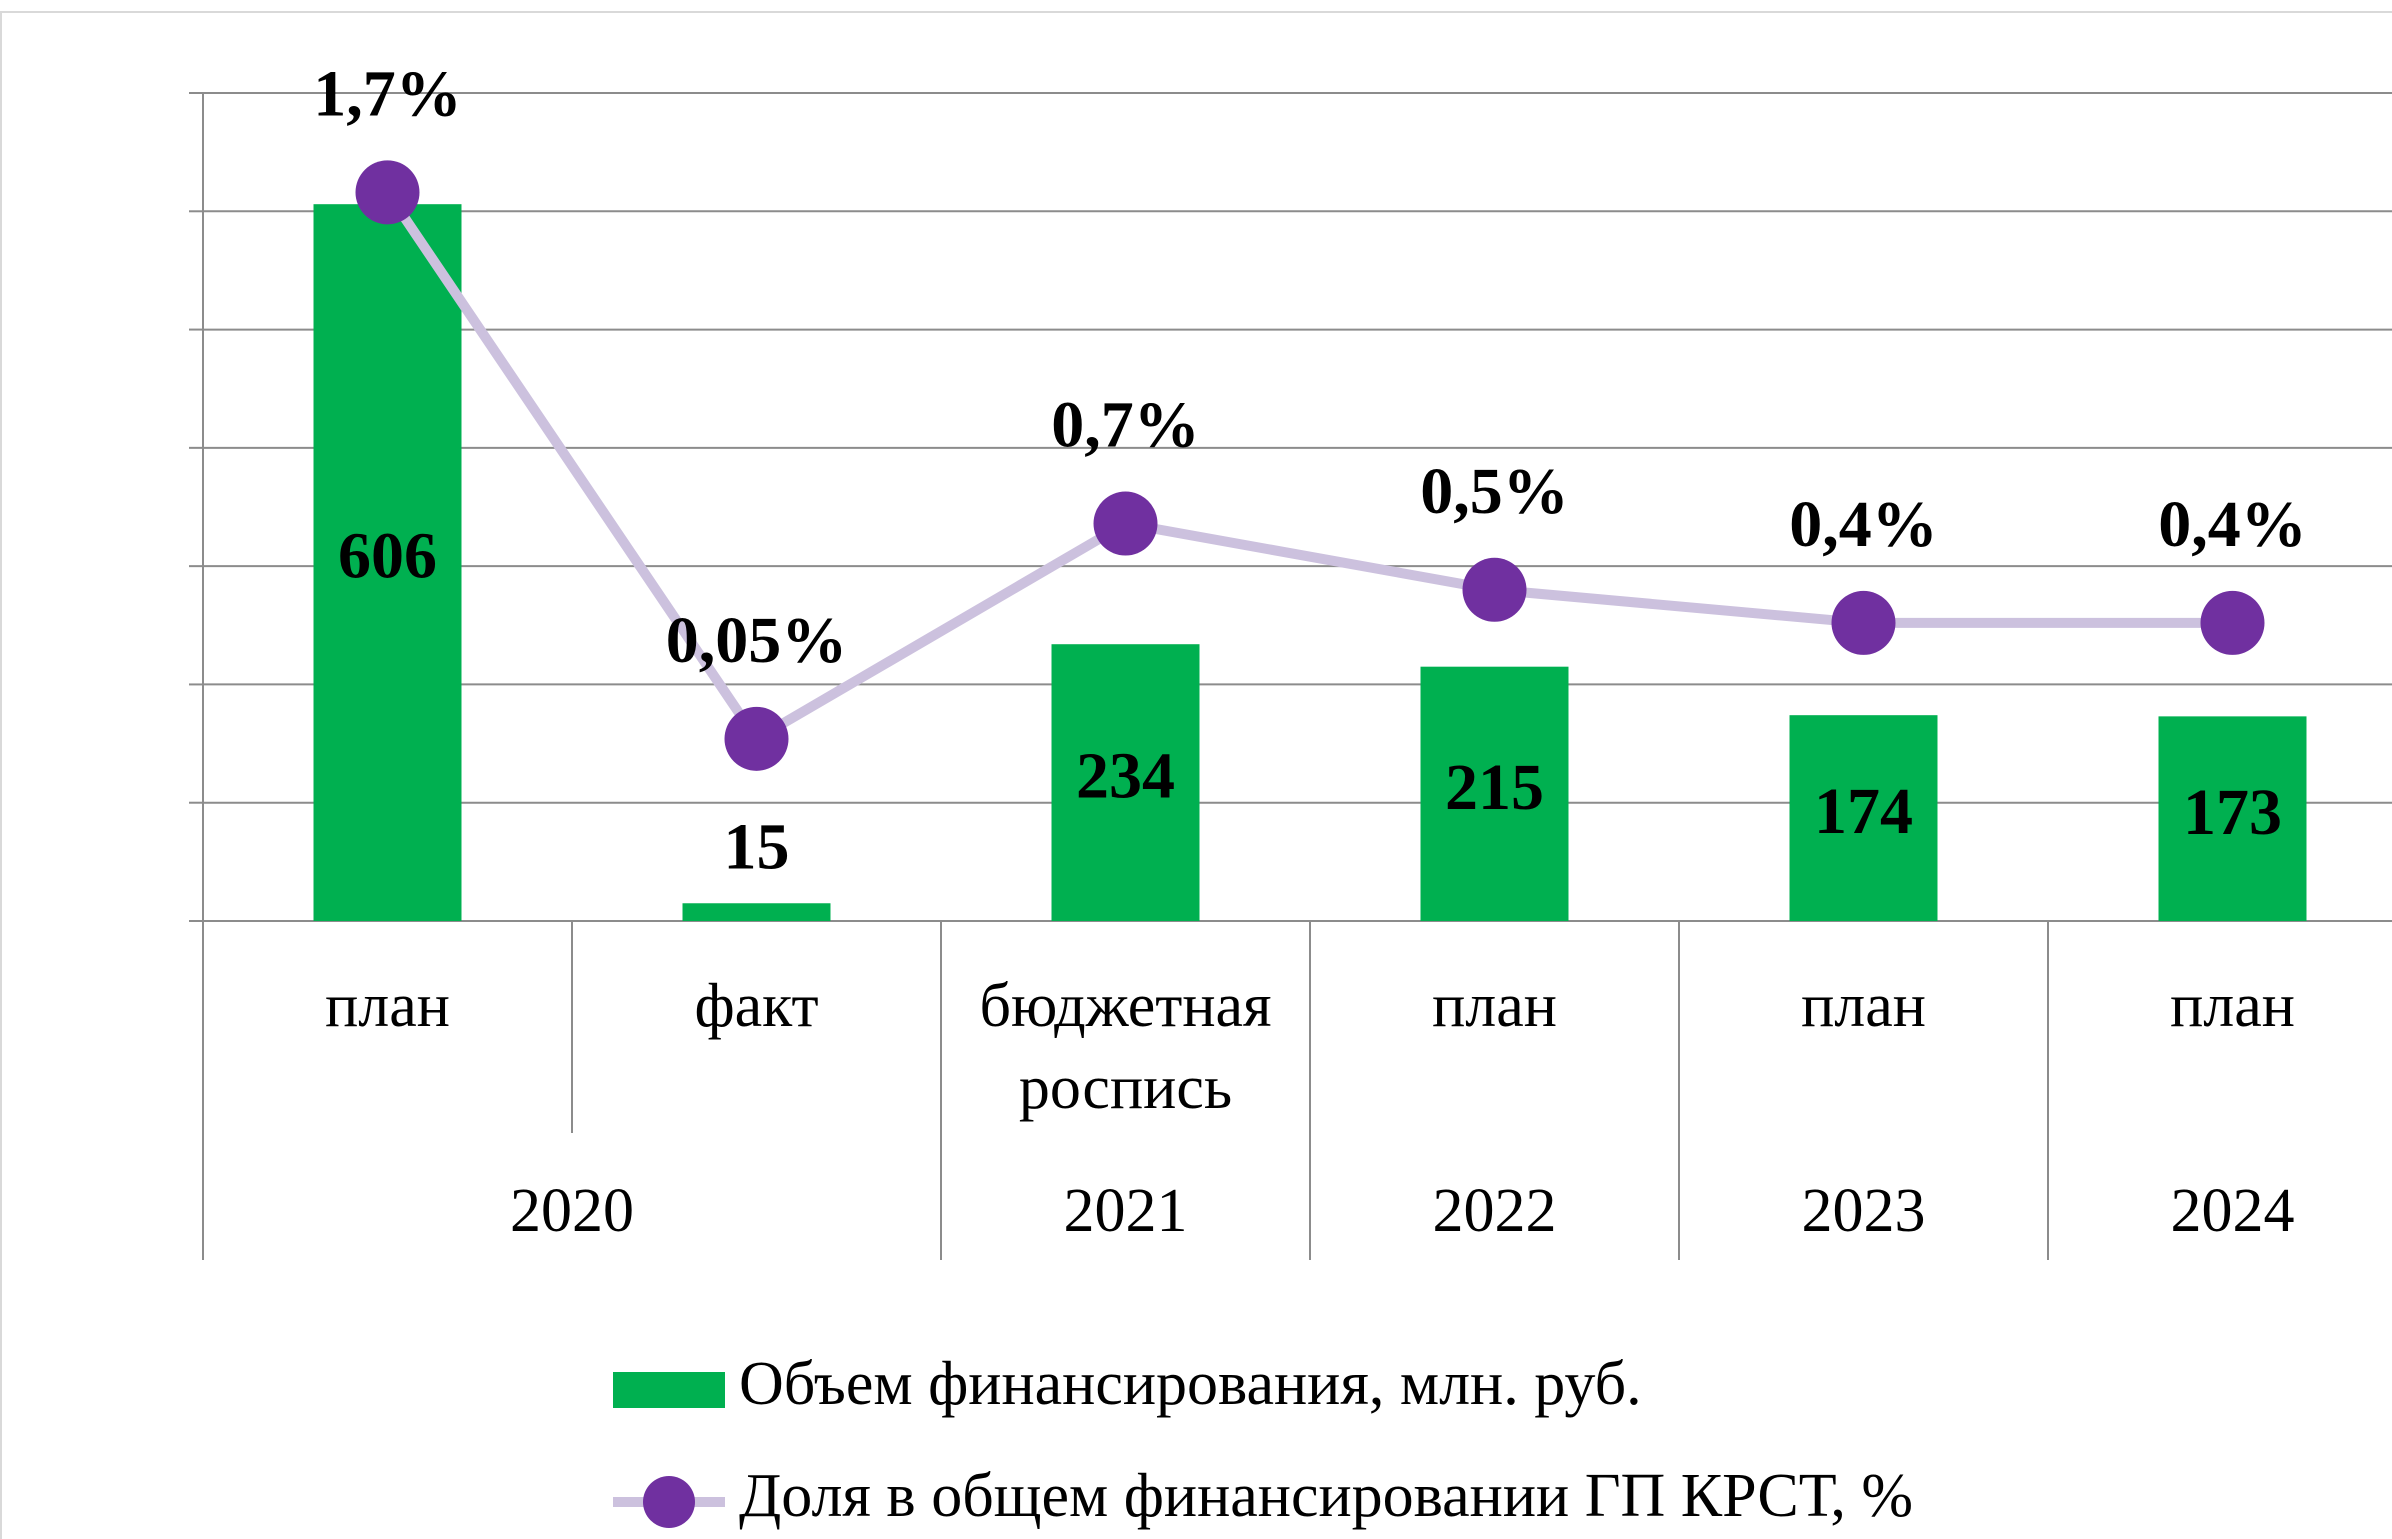  I want to click on legend-label: Доля в общем финансировании ГП КРСТ, %, so click(1326, 1496).